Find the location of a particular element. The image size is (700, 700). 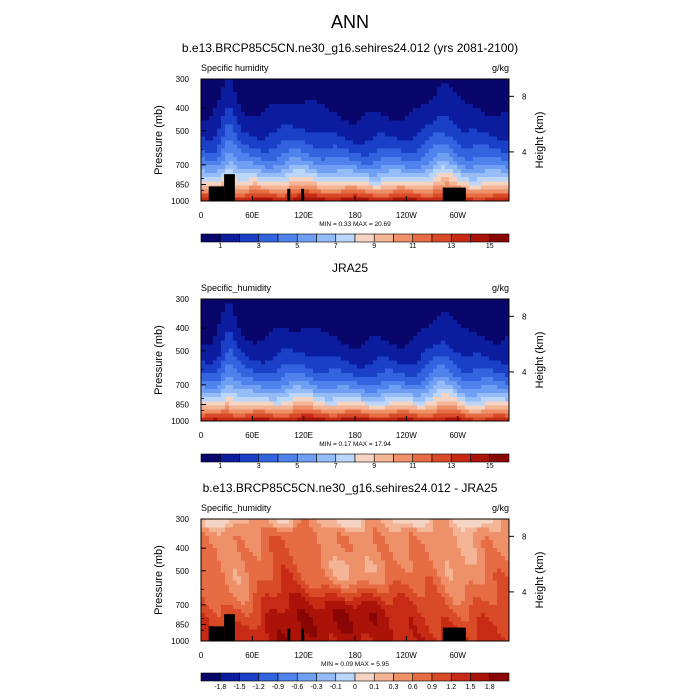

colorbar-swatch is located at coordinates (460, 238).